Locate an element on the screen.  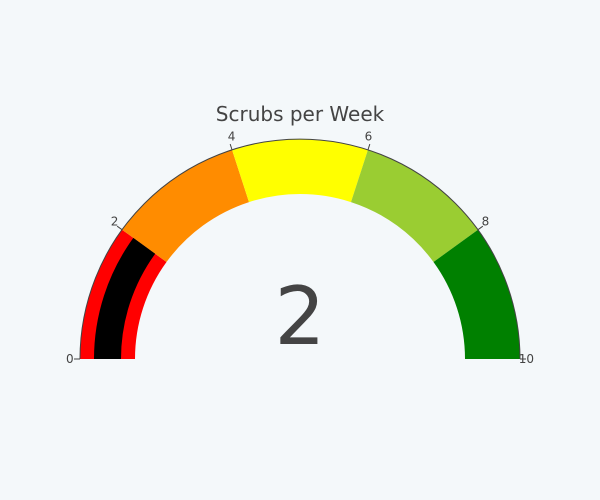
gauge-tick-label: 0 is located at coordinates (70, 359).